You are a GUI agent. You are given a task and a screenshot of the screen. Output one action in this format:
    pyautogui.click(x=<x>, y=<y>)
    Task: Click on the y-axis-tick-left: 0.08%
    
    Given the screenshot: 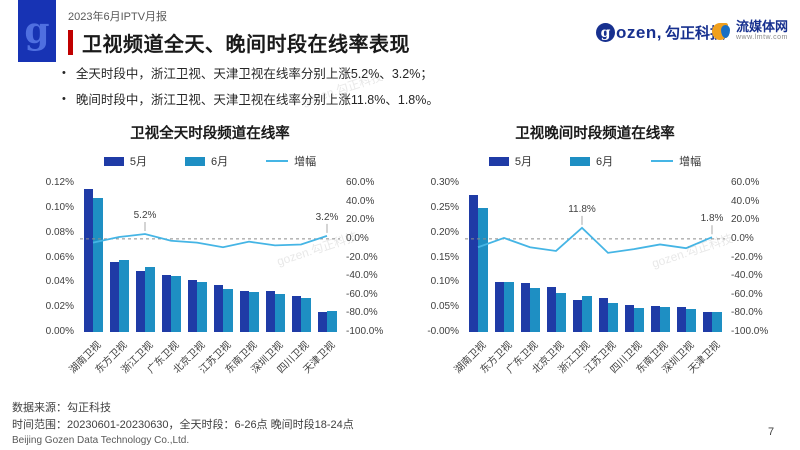 What is the action you would take?
    pyautogui.click(x=59, y=232)
    